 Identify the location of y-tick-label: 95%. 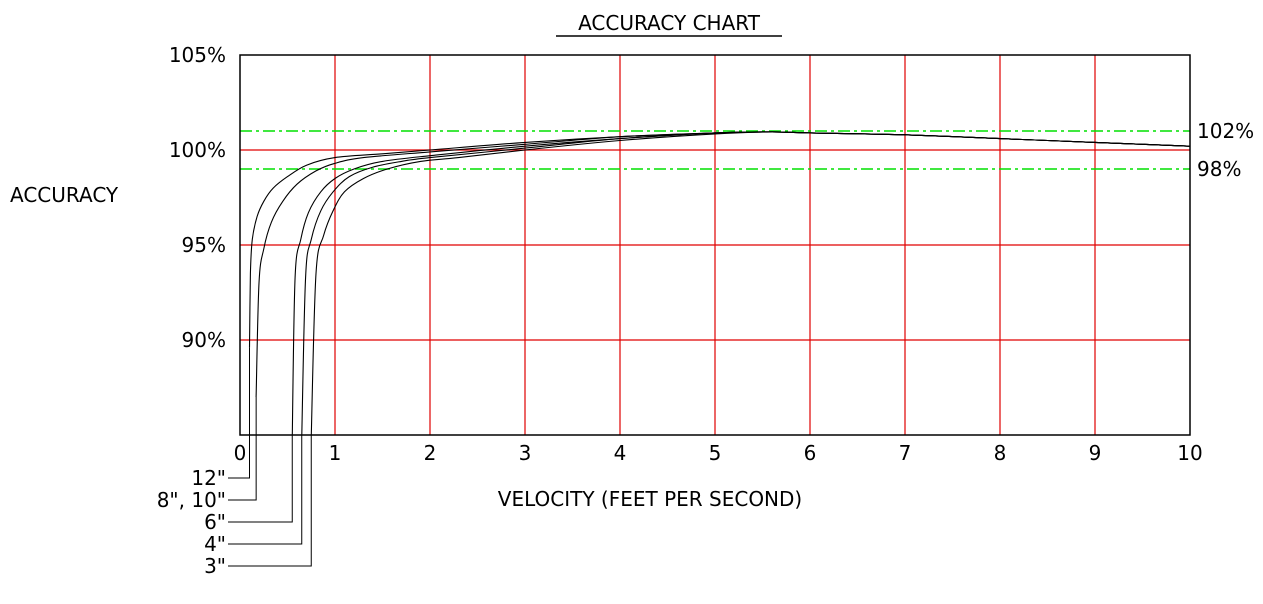
(204, 245).